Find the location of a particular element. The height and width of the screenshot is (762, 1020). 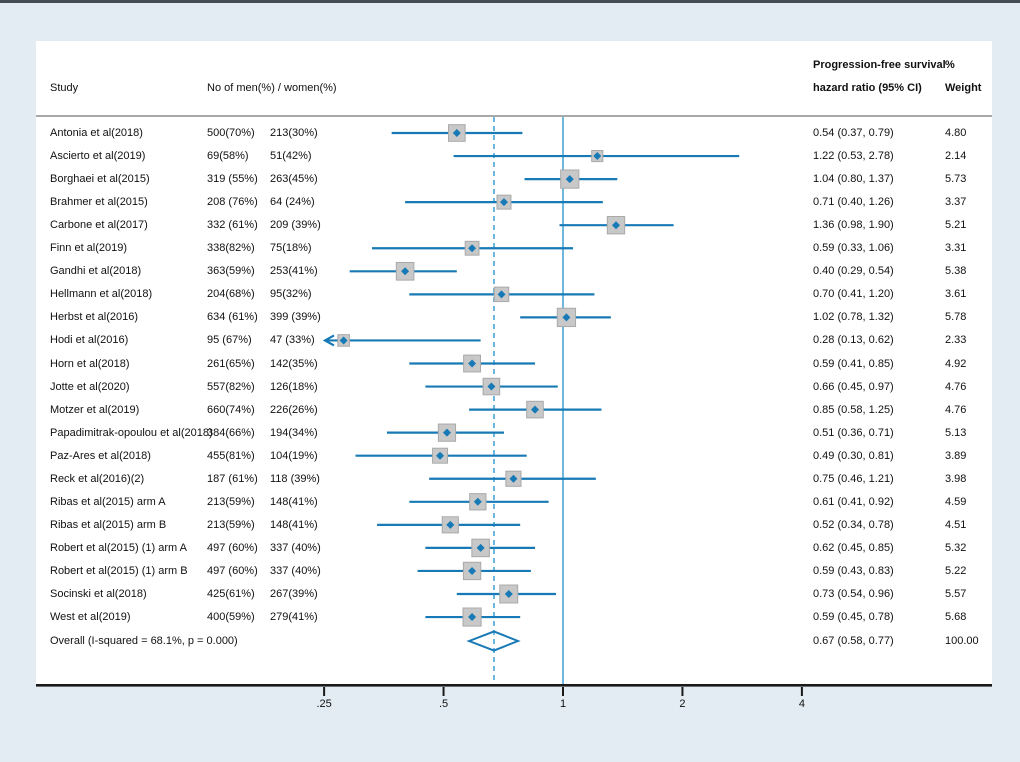

hazard-ratio-ci-value: 1.36 (0.98, 1.90) is located at coordinates (853, 225).